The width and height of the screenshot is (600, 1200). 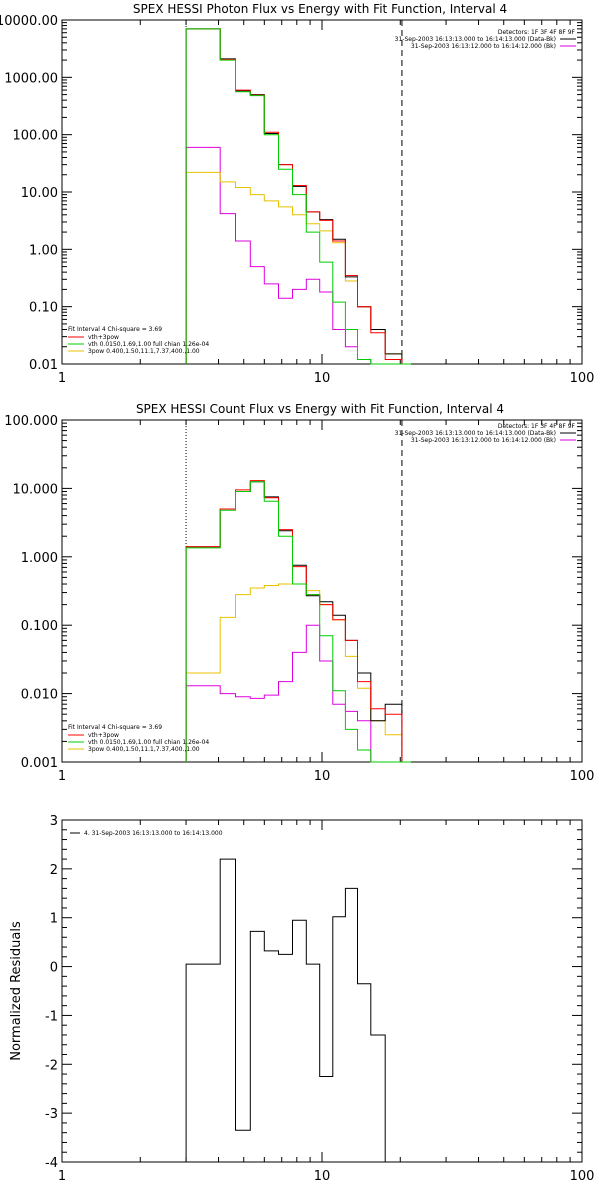 I want to click on y-tick-label: 10000.00, so click(x=29, y=21).